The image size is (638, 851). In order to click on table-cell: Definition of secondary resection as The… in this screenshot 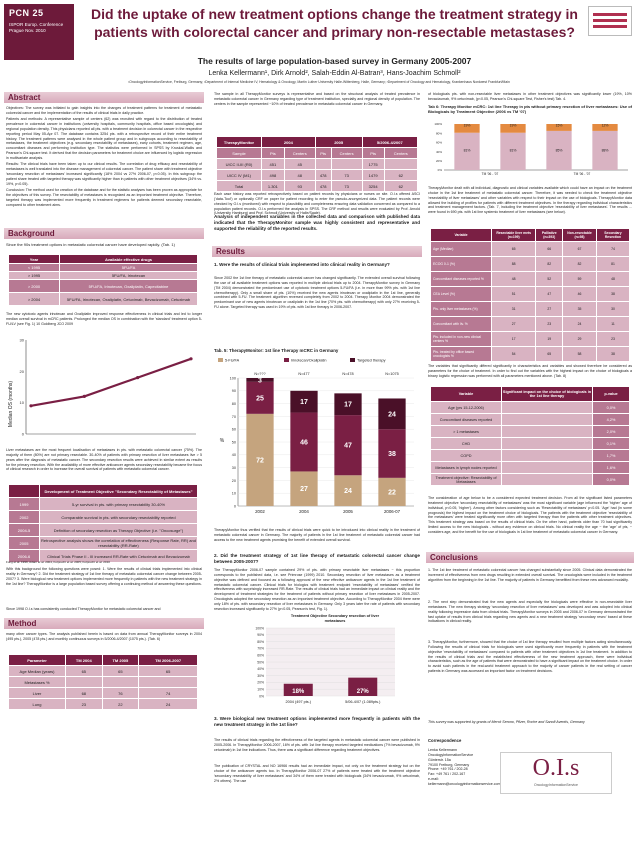, I will do `click(118, 530)`.